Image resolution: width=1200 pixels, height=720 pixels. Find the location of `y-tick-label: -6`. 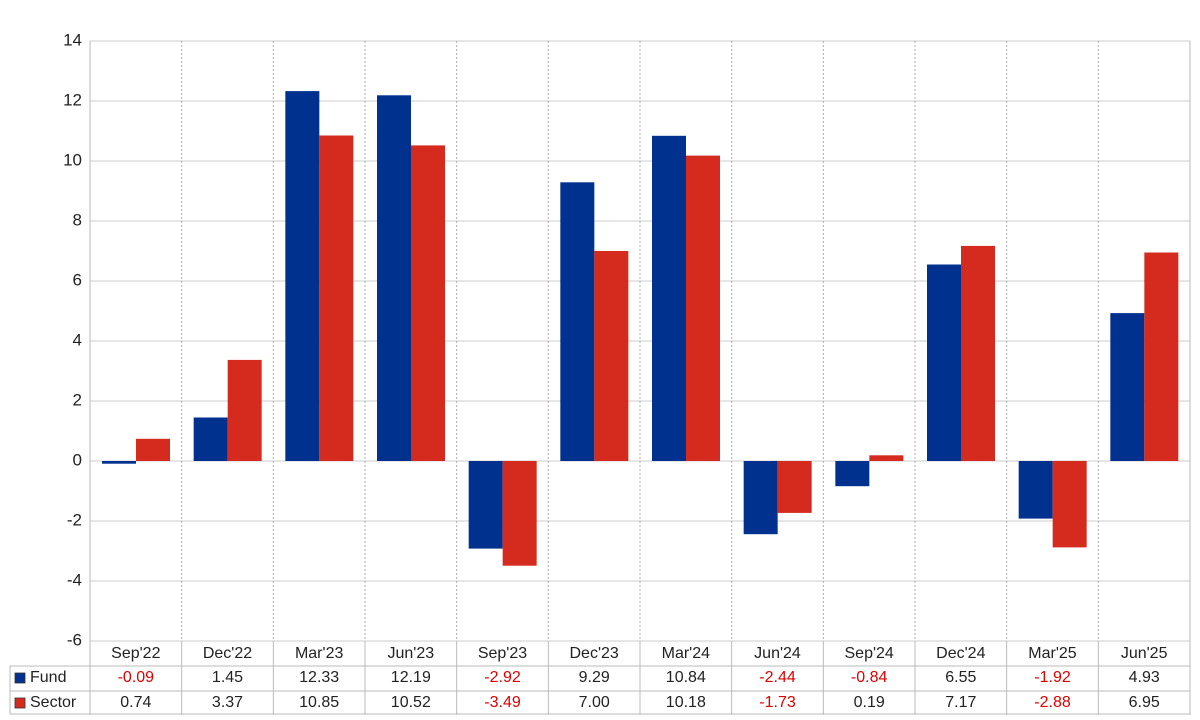

y-tick-label: -6 is located at coordinates (74, 639).